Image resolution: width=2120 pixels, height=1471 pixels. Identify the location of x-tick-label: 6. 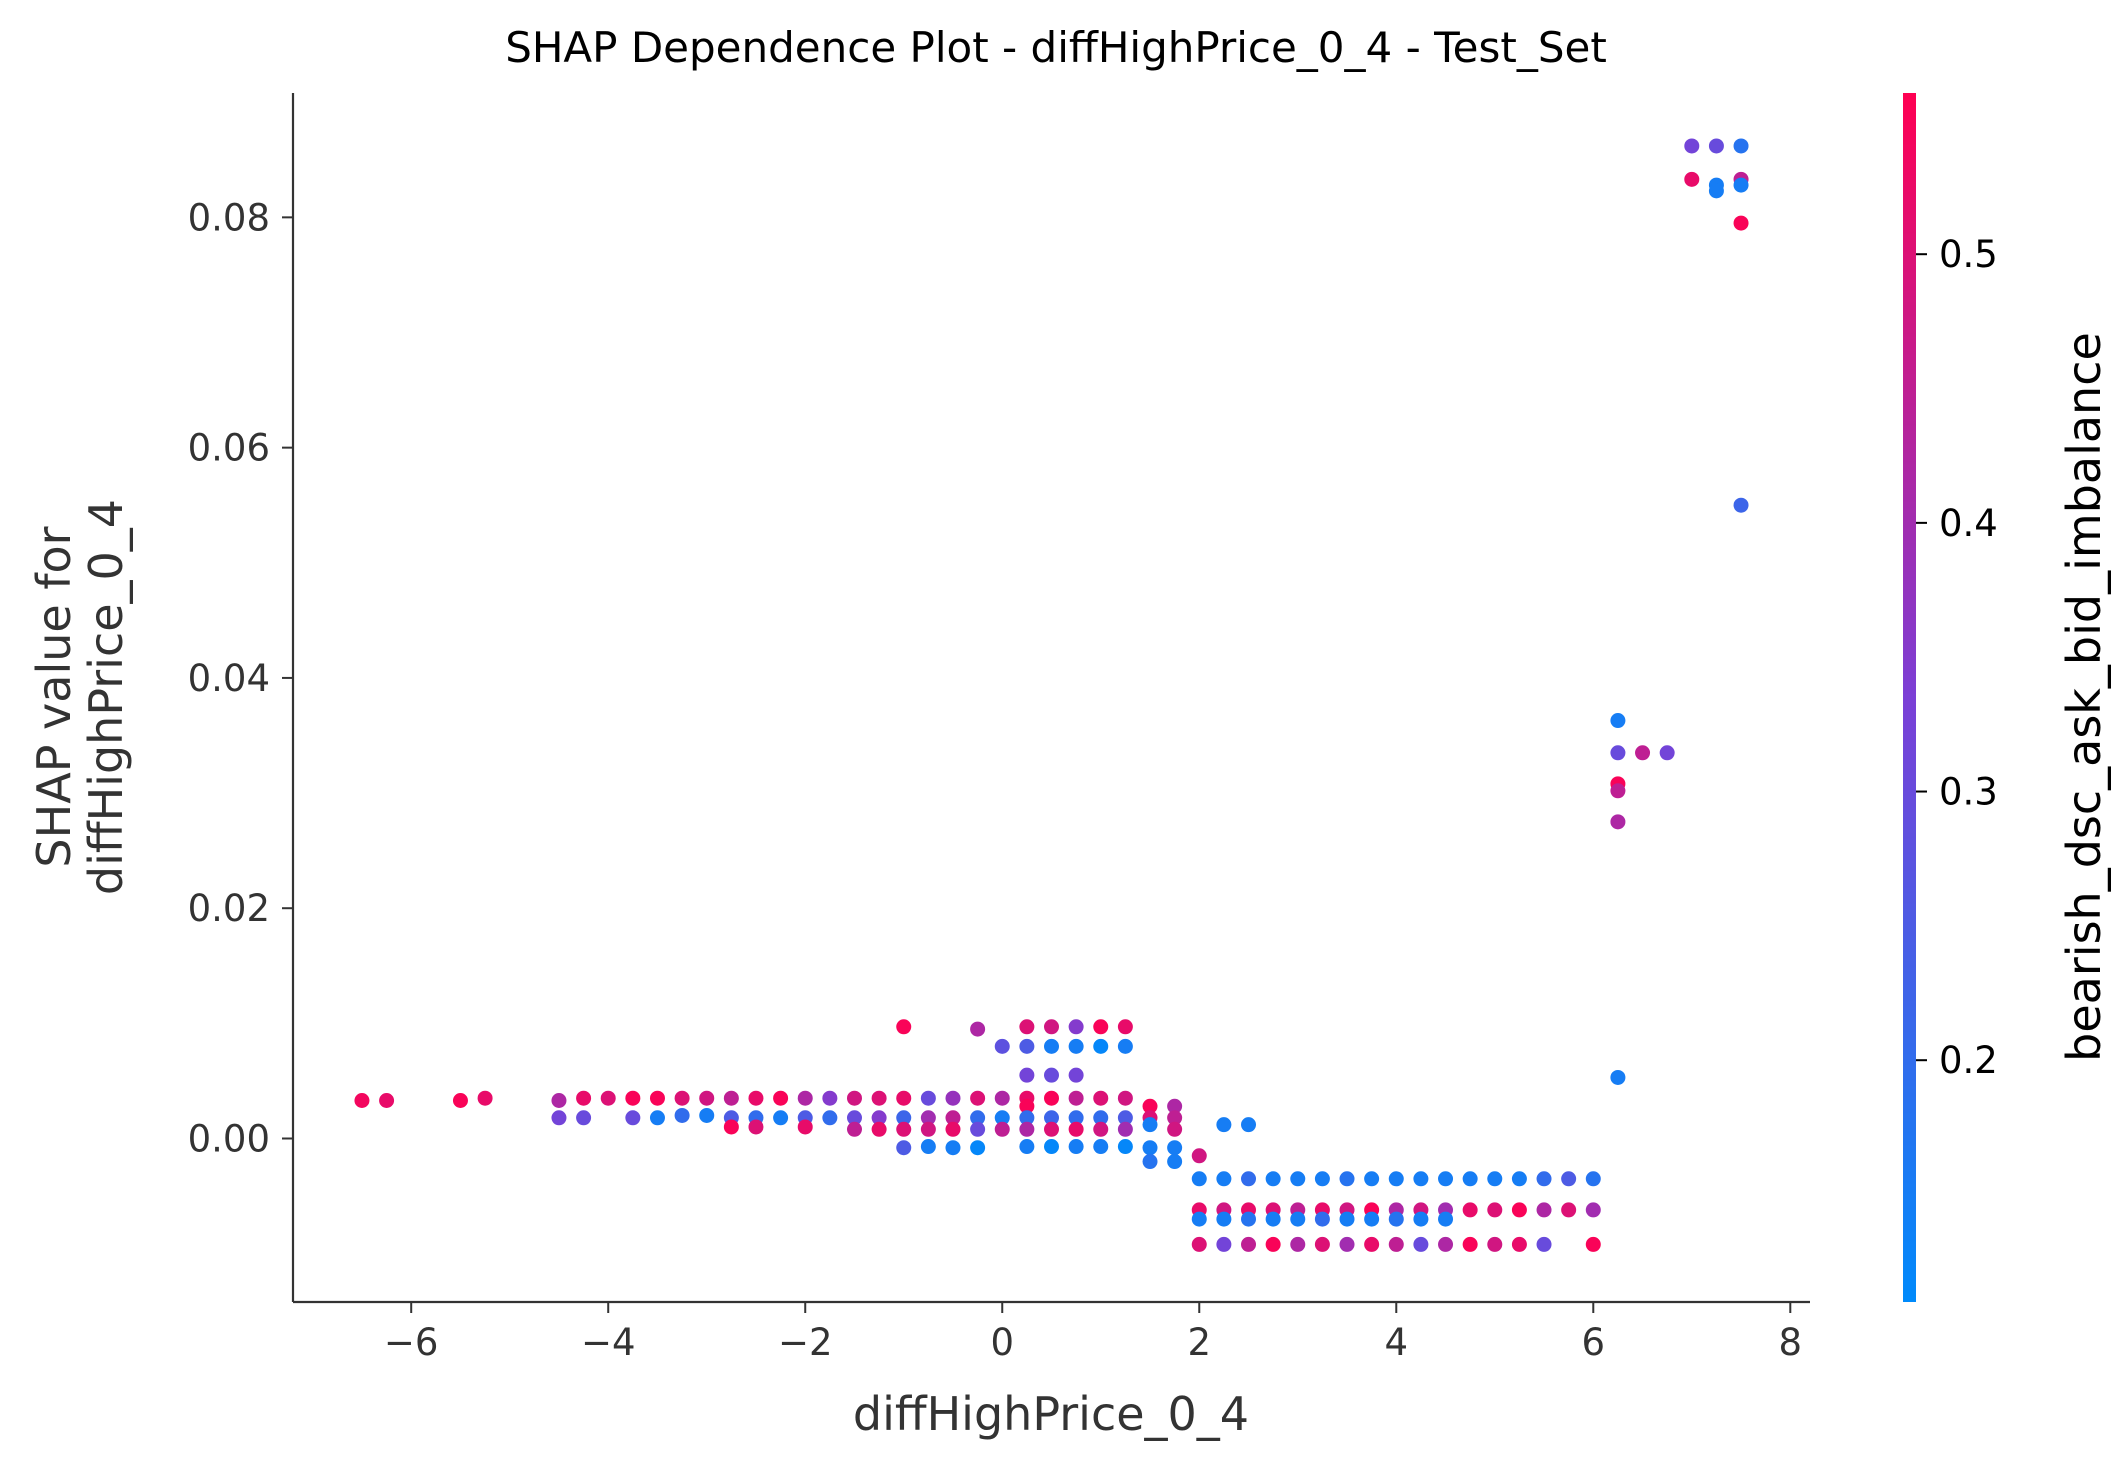
(1594, 1342).